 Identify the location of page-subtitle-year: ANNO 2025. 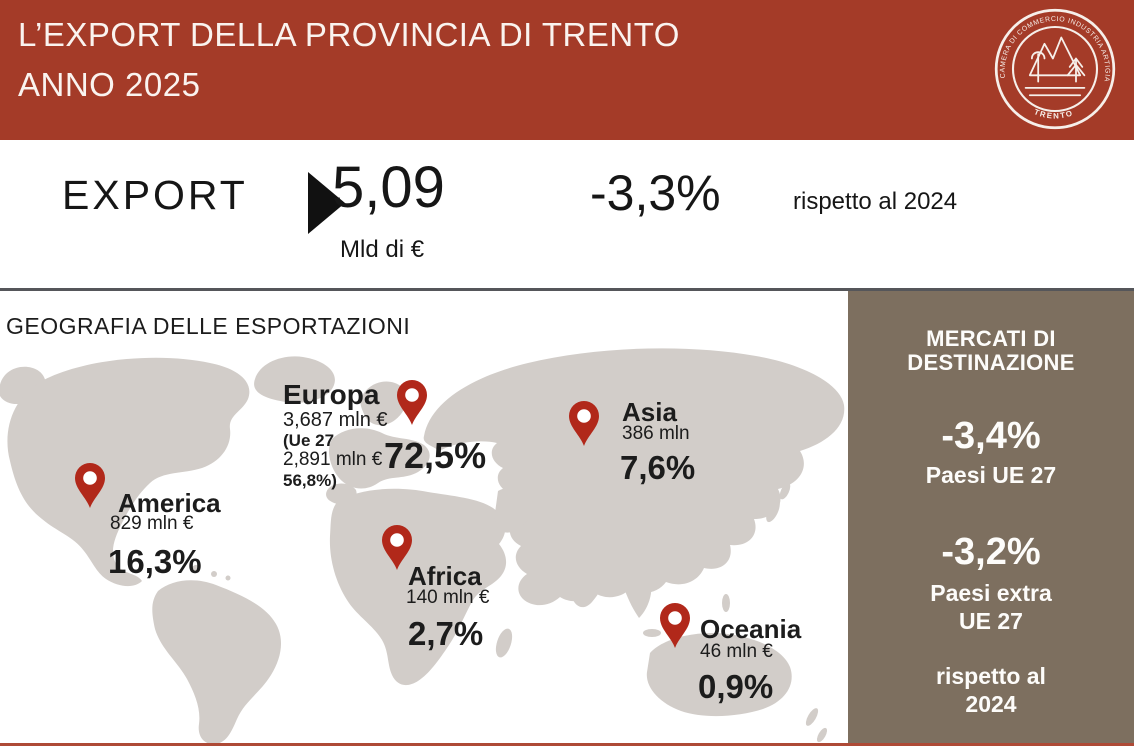
(109, 84).